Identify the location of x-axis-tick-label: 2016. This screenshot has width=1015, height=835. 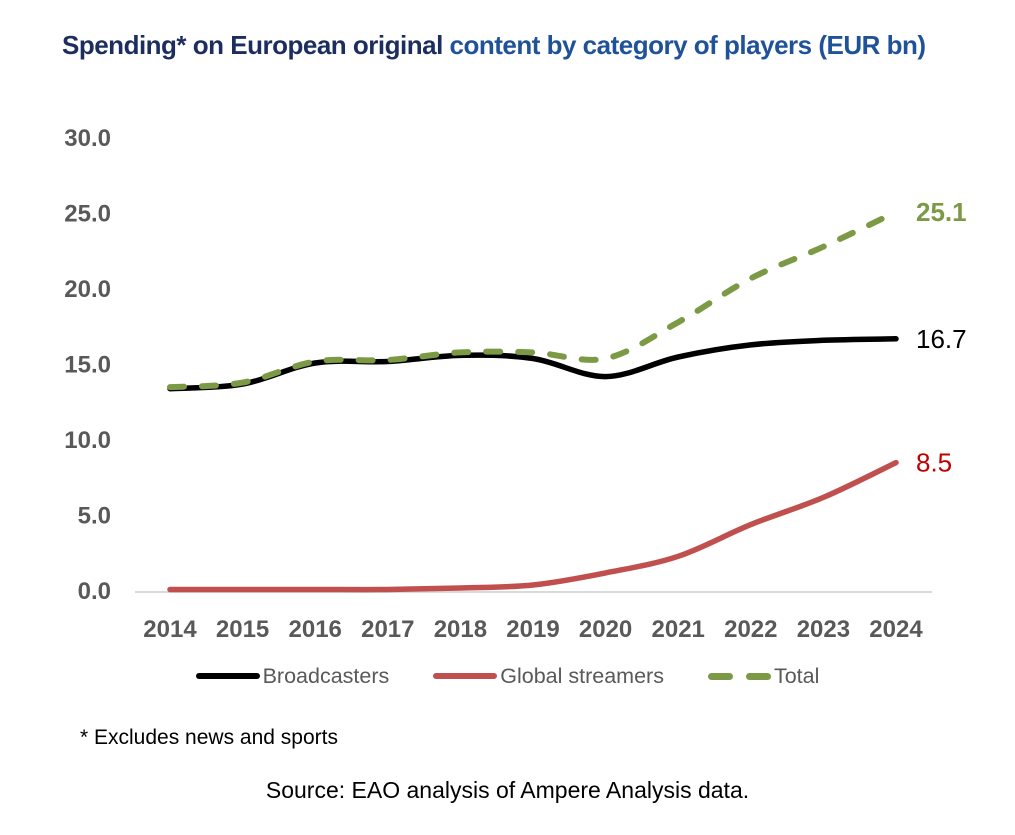
(315, 629).